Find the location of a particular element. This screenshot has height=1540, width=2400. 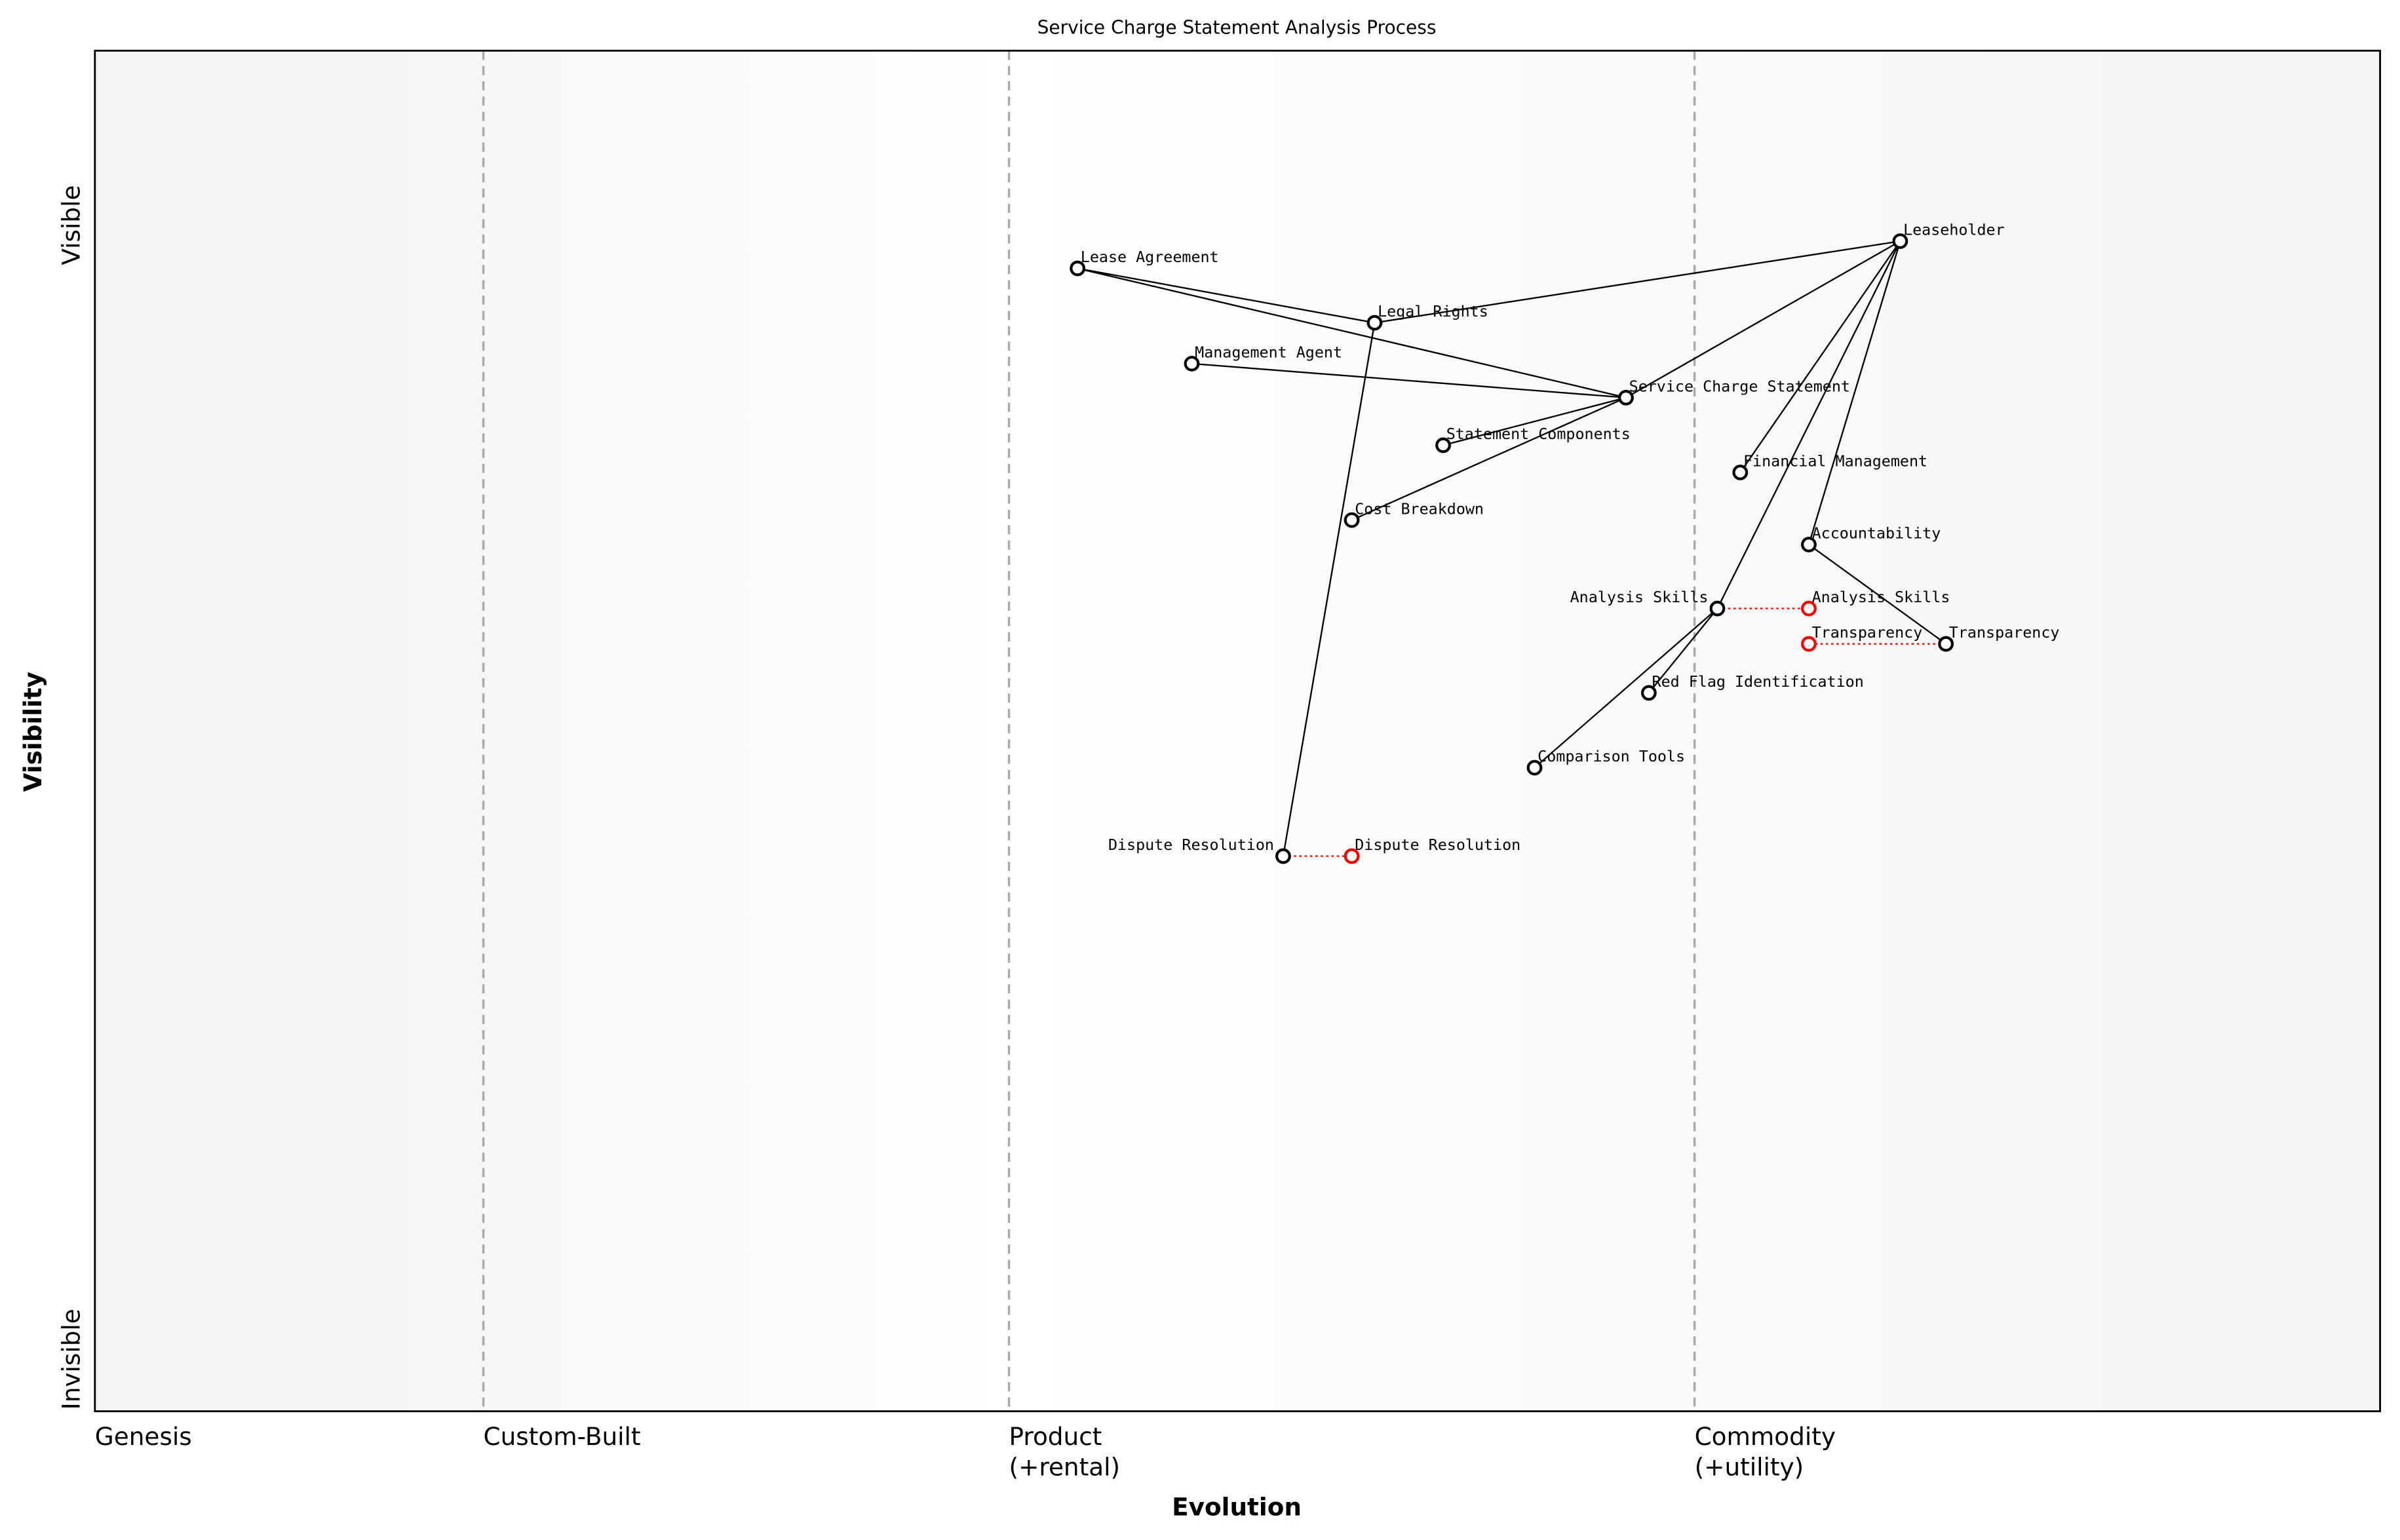

cost-breakdown-label: Cost Breakdown is located at coordinates (1419, 508).